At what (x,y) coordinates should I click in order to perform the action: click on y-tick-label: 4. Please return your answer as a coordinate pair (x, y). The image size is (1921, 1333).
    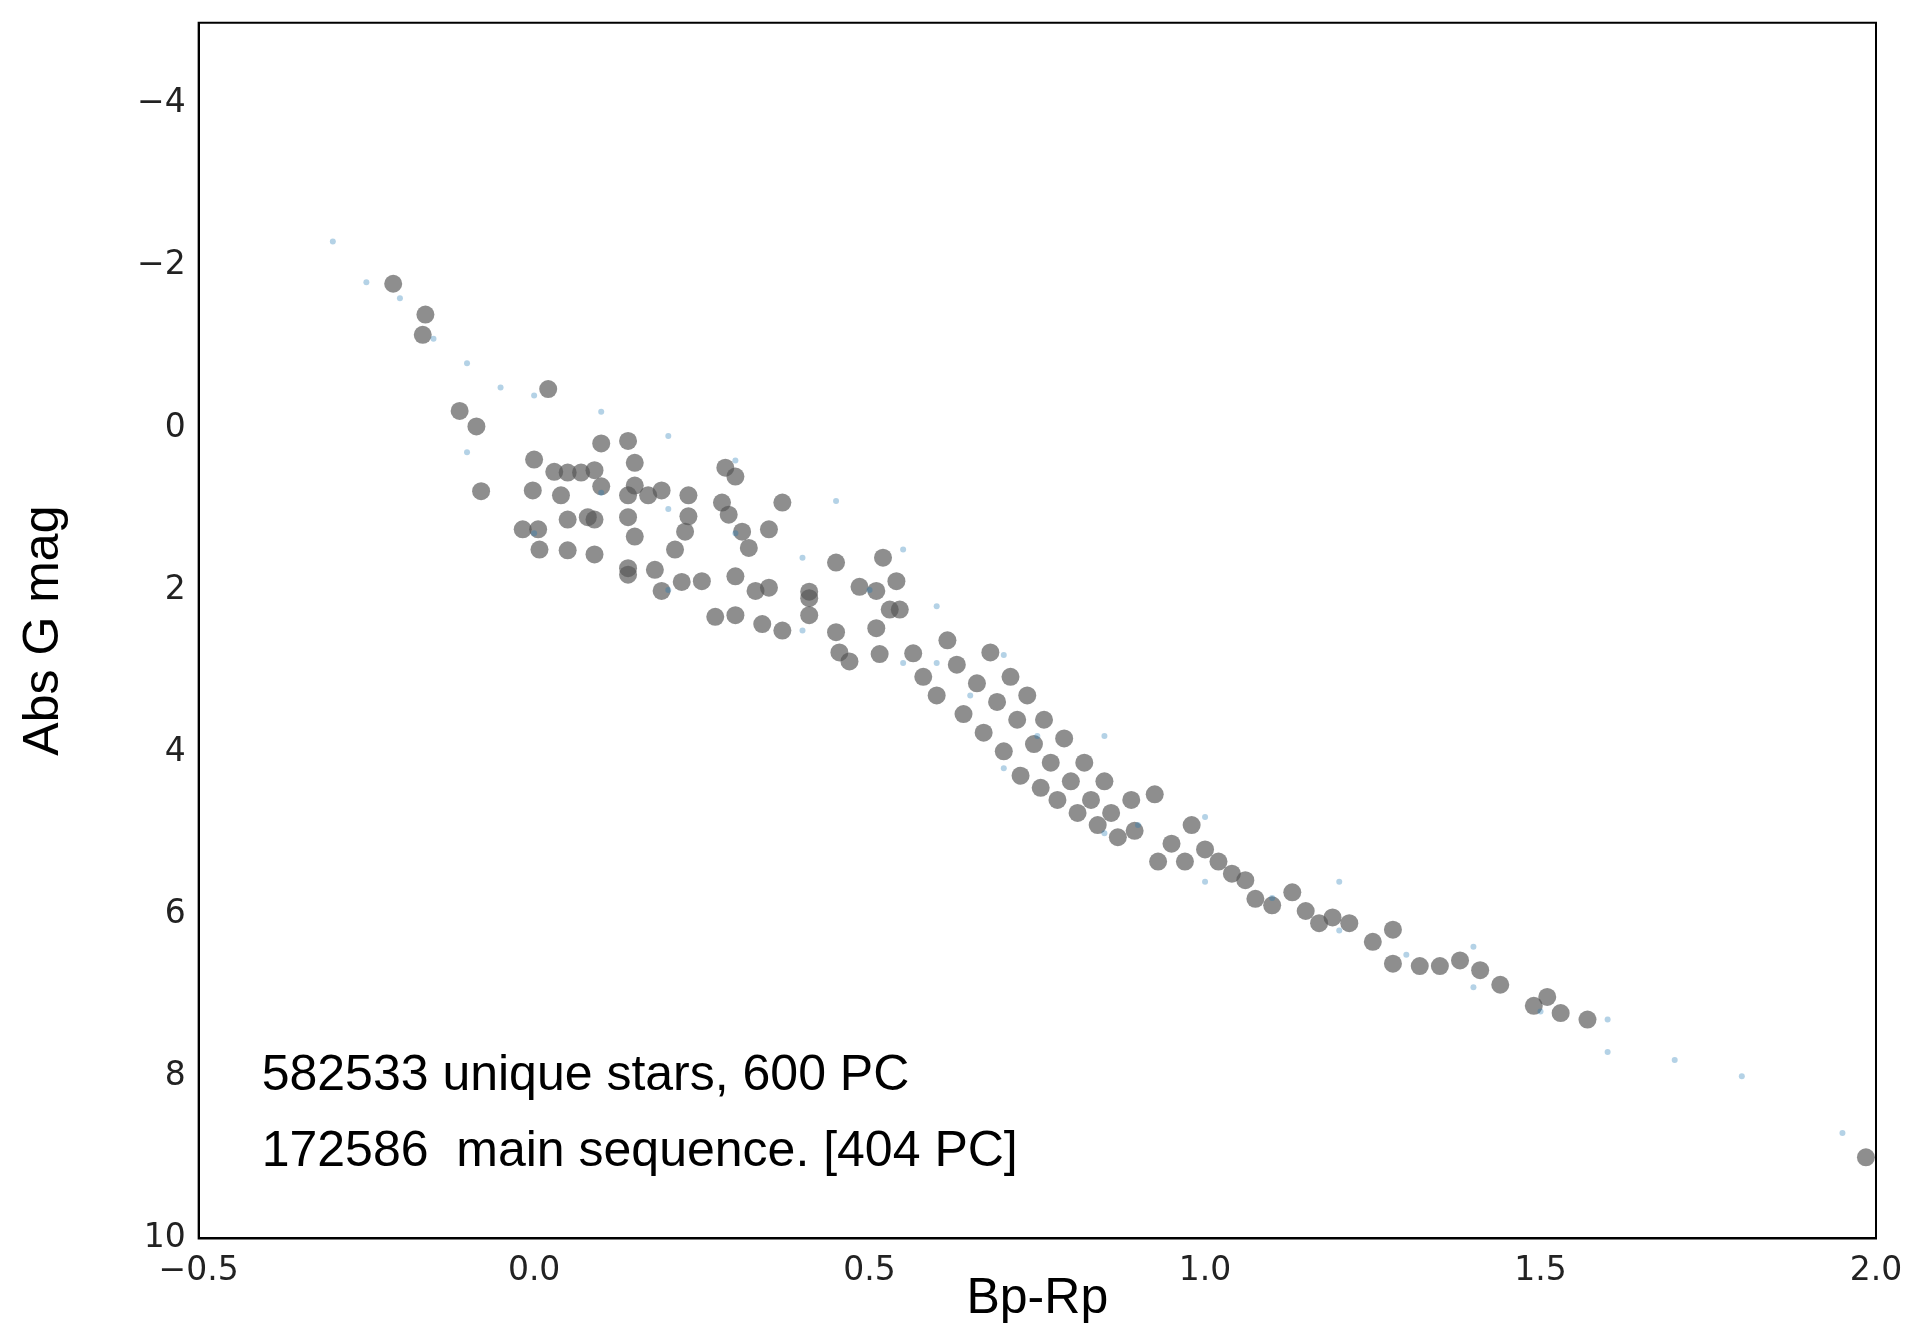
    Looking at the image, I should click on (175, 749).